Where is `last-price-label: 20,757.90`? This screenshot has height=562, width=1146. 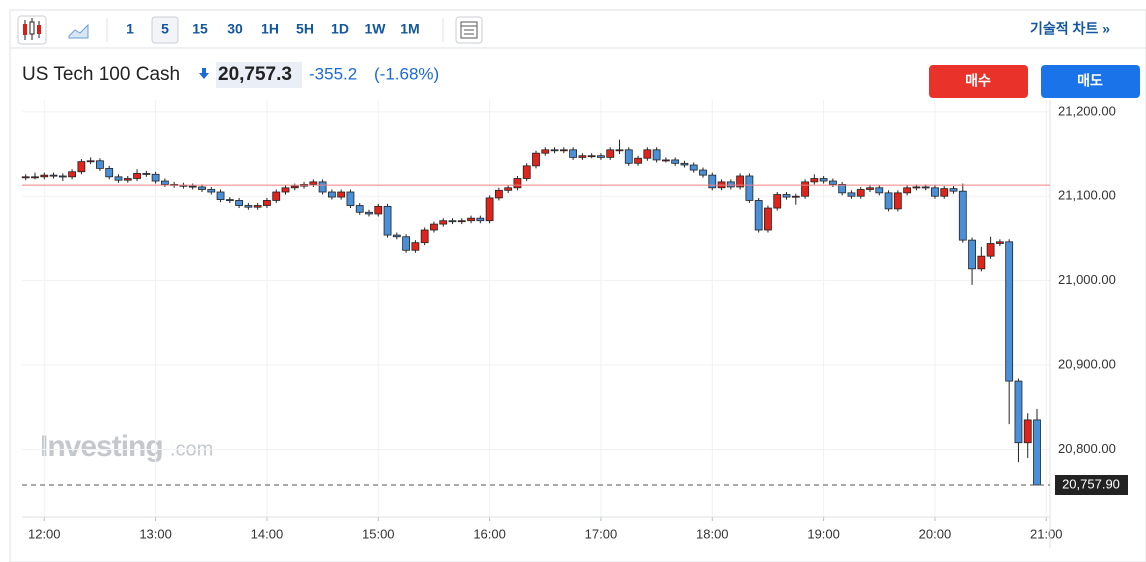 last-price-label: 20,757.90 is located at coordinates (1091, 483).